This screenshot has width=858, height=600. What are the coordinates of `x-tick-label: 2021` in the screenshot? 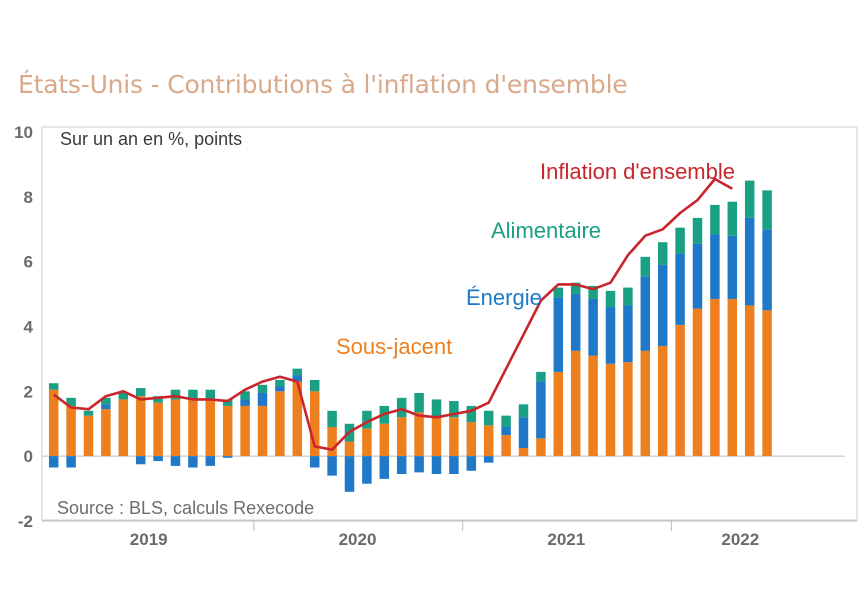 It's located at (566, 539).